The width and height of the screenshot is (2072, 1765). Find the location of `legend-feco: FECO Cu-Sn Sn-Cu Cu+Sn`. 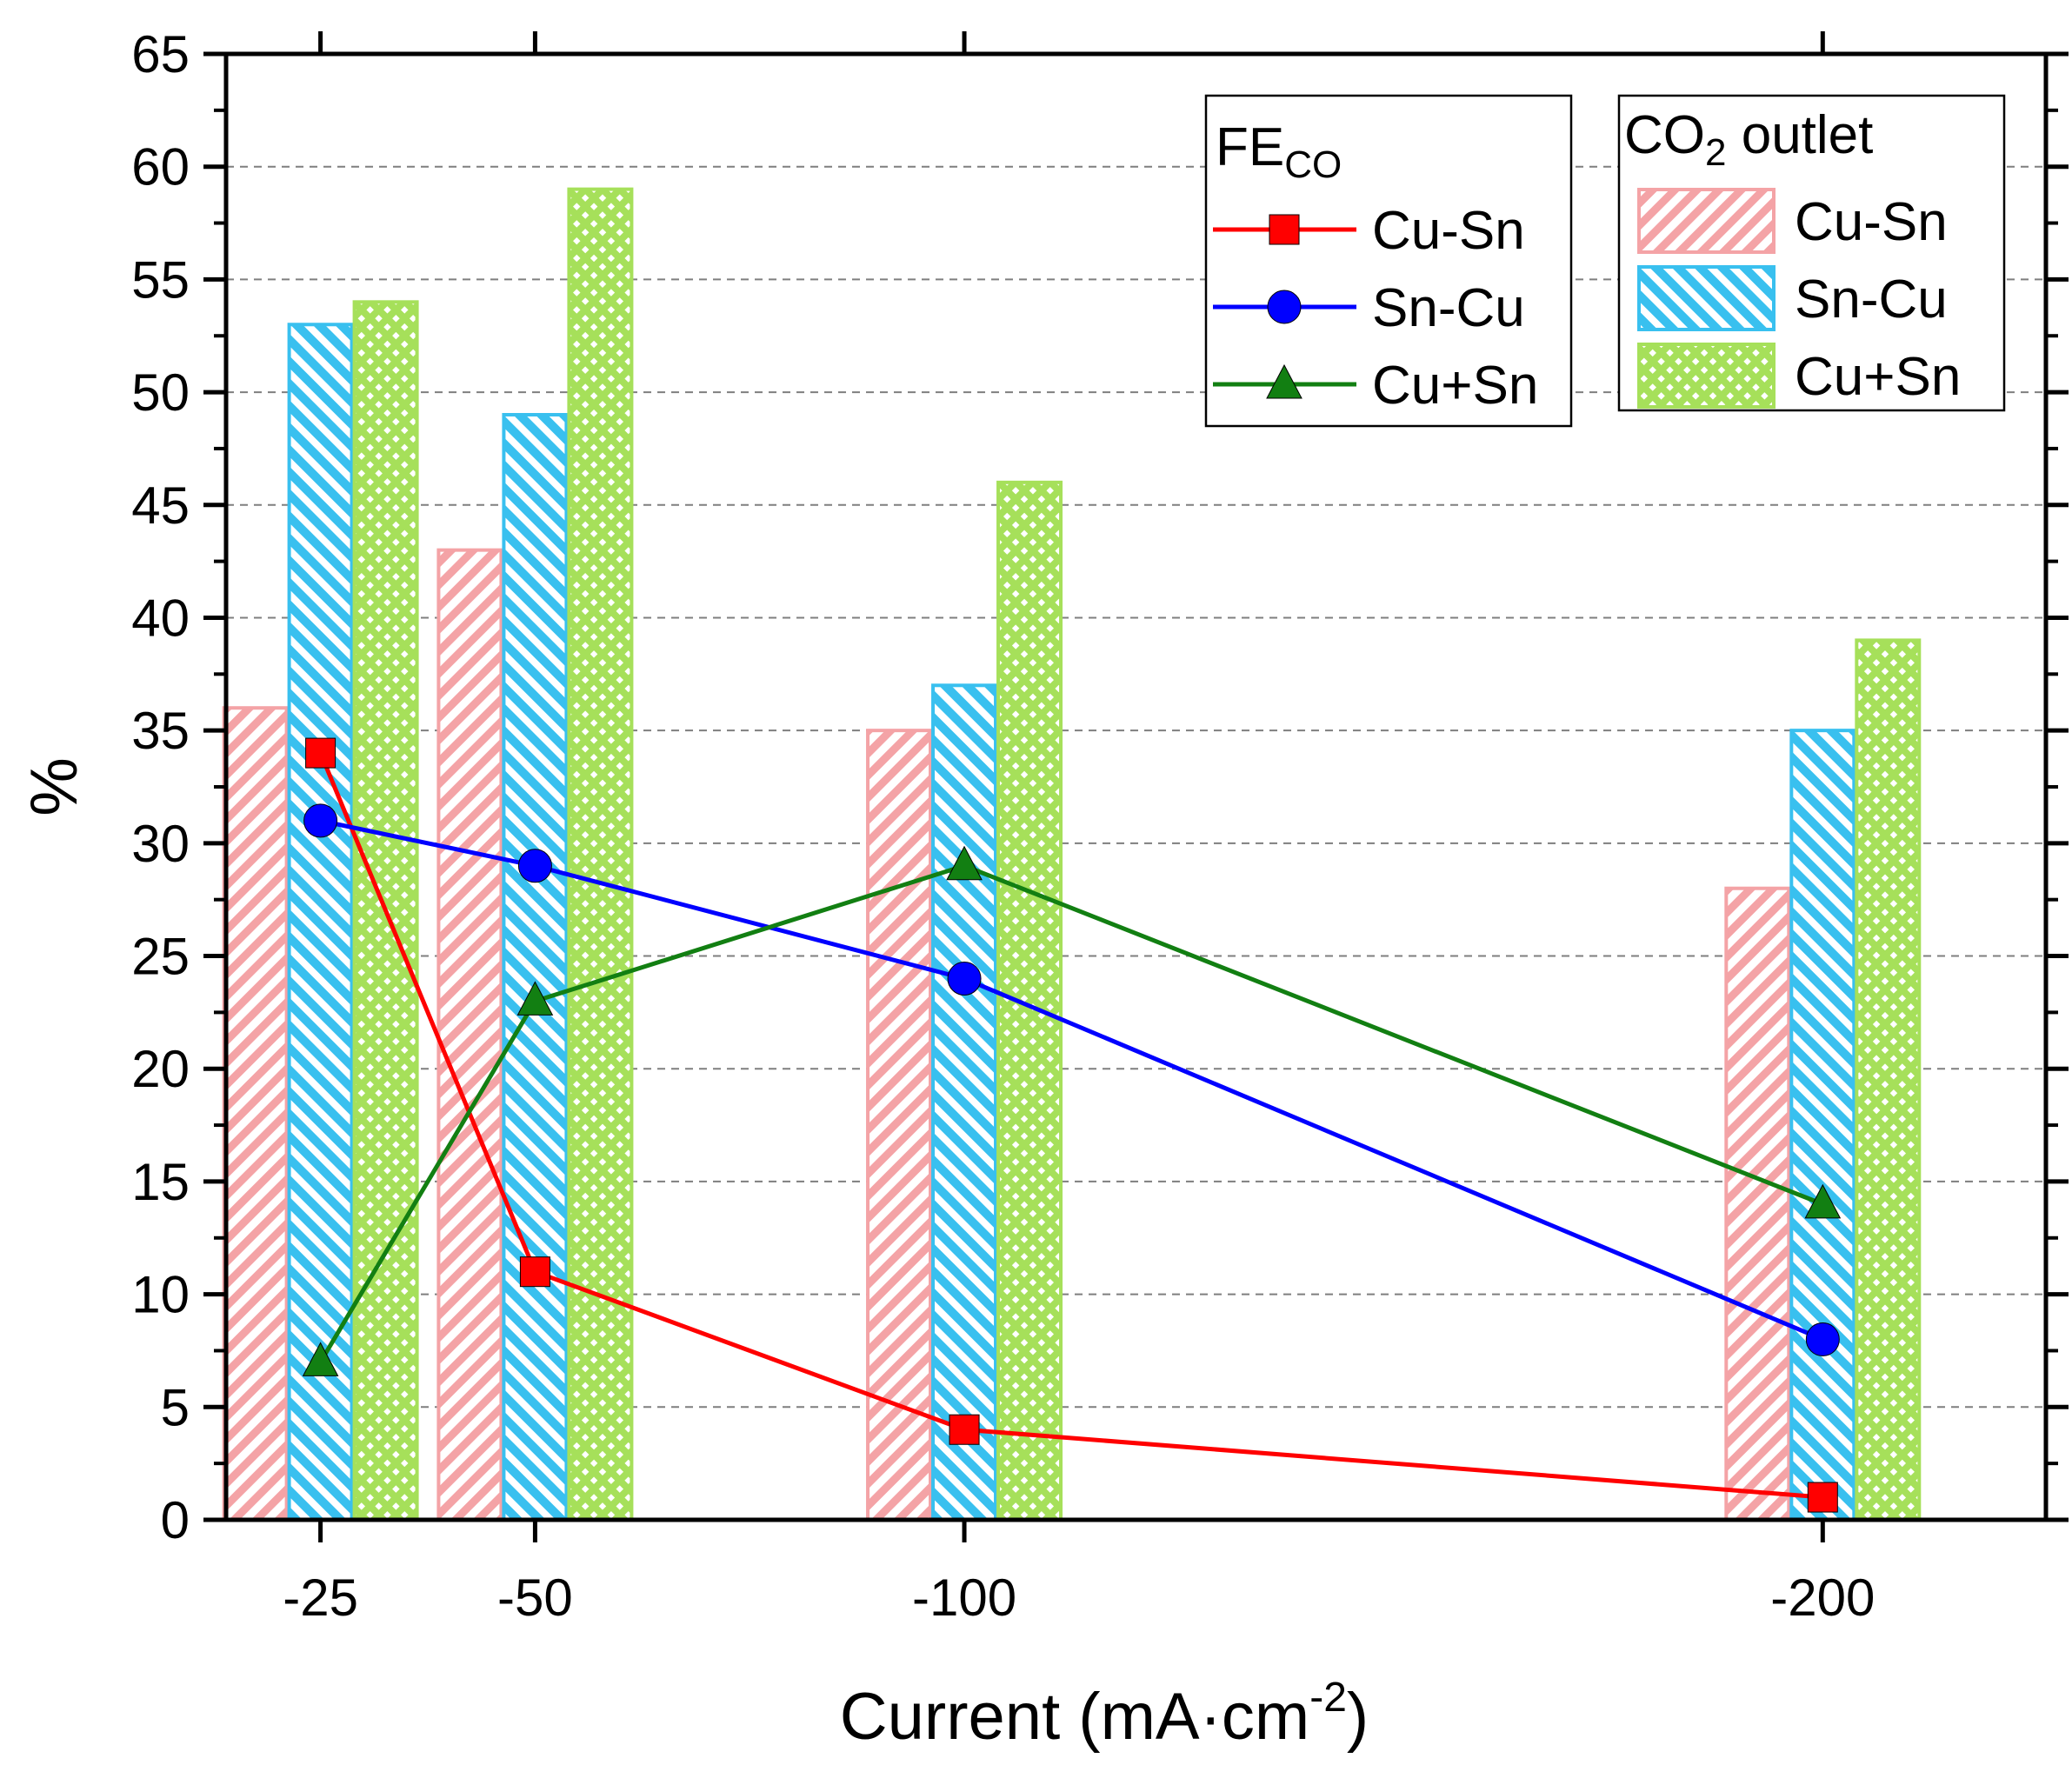

legend-feco: FECO Cu-Sn Sn-Cu Cu+Sn is located at coordinates (1389, 261).